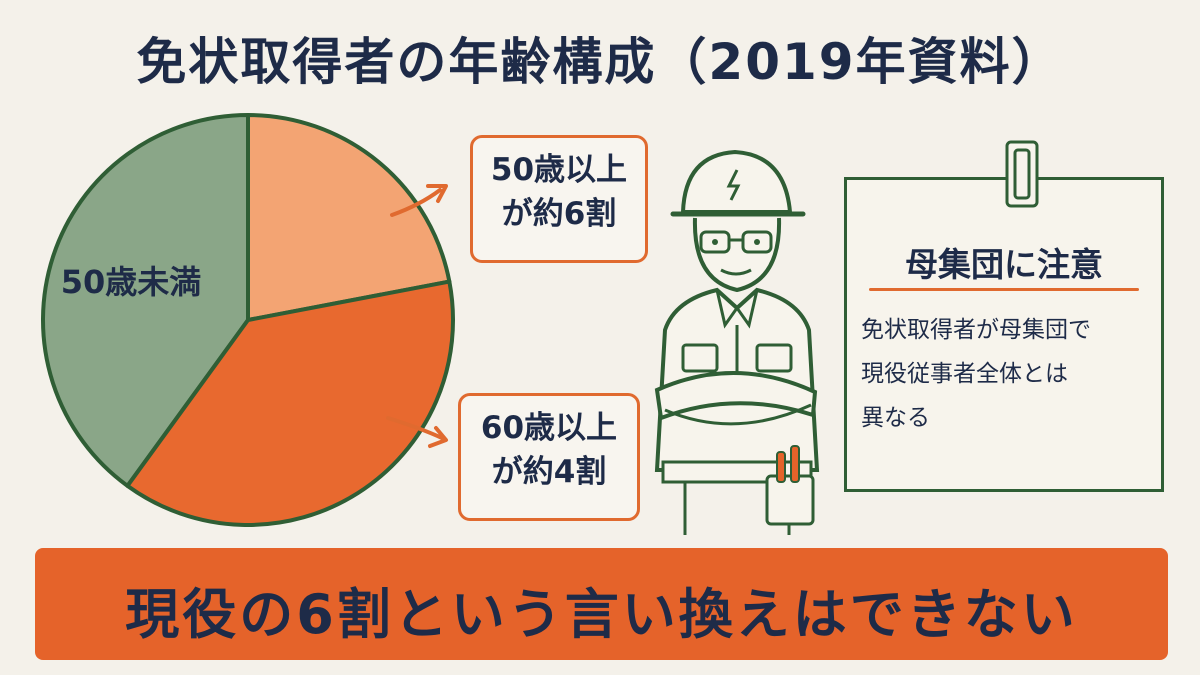 This screenshot has height=675, width=1200. I want to click on banner-text: 現役の6割という言い換えはできない, so click(601, 614).